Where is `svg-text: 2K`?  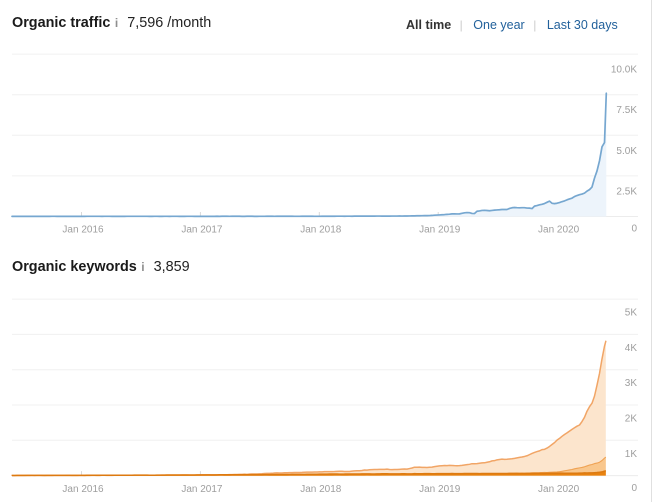
svg-text: 2K is located at coordinates (631, 419).